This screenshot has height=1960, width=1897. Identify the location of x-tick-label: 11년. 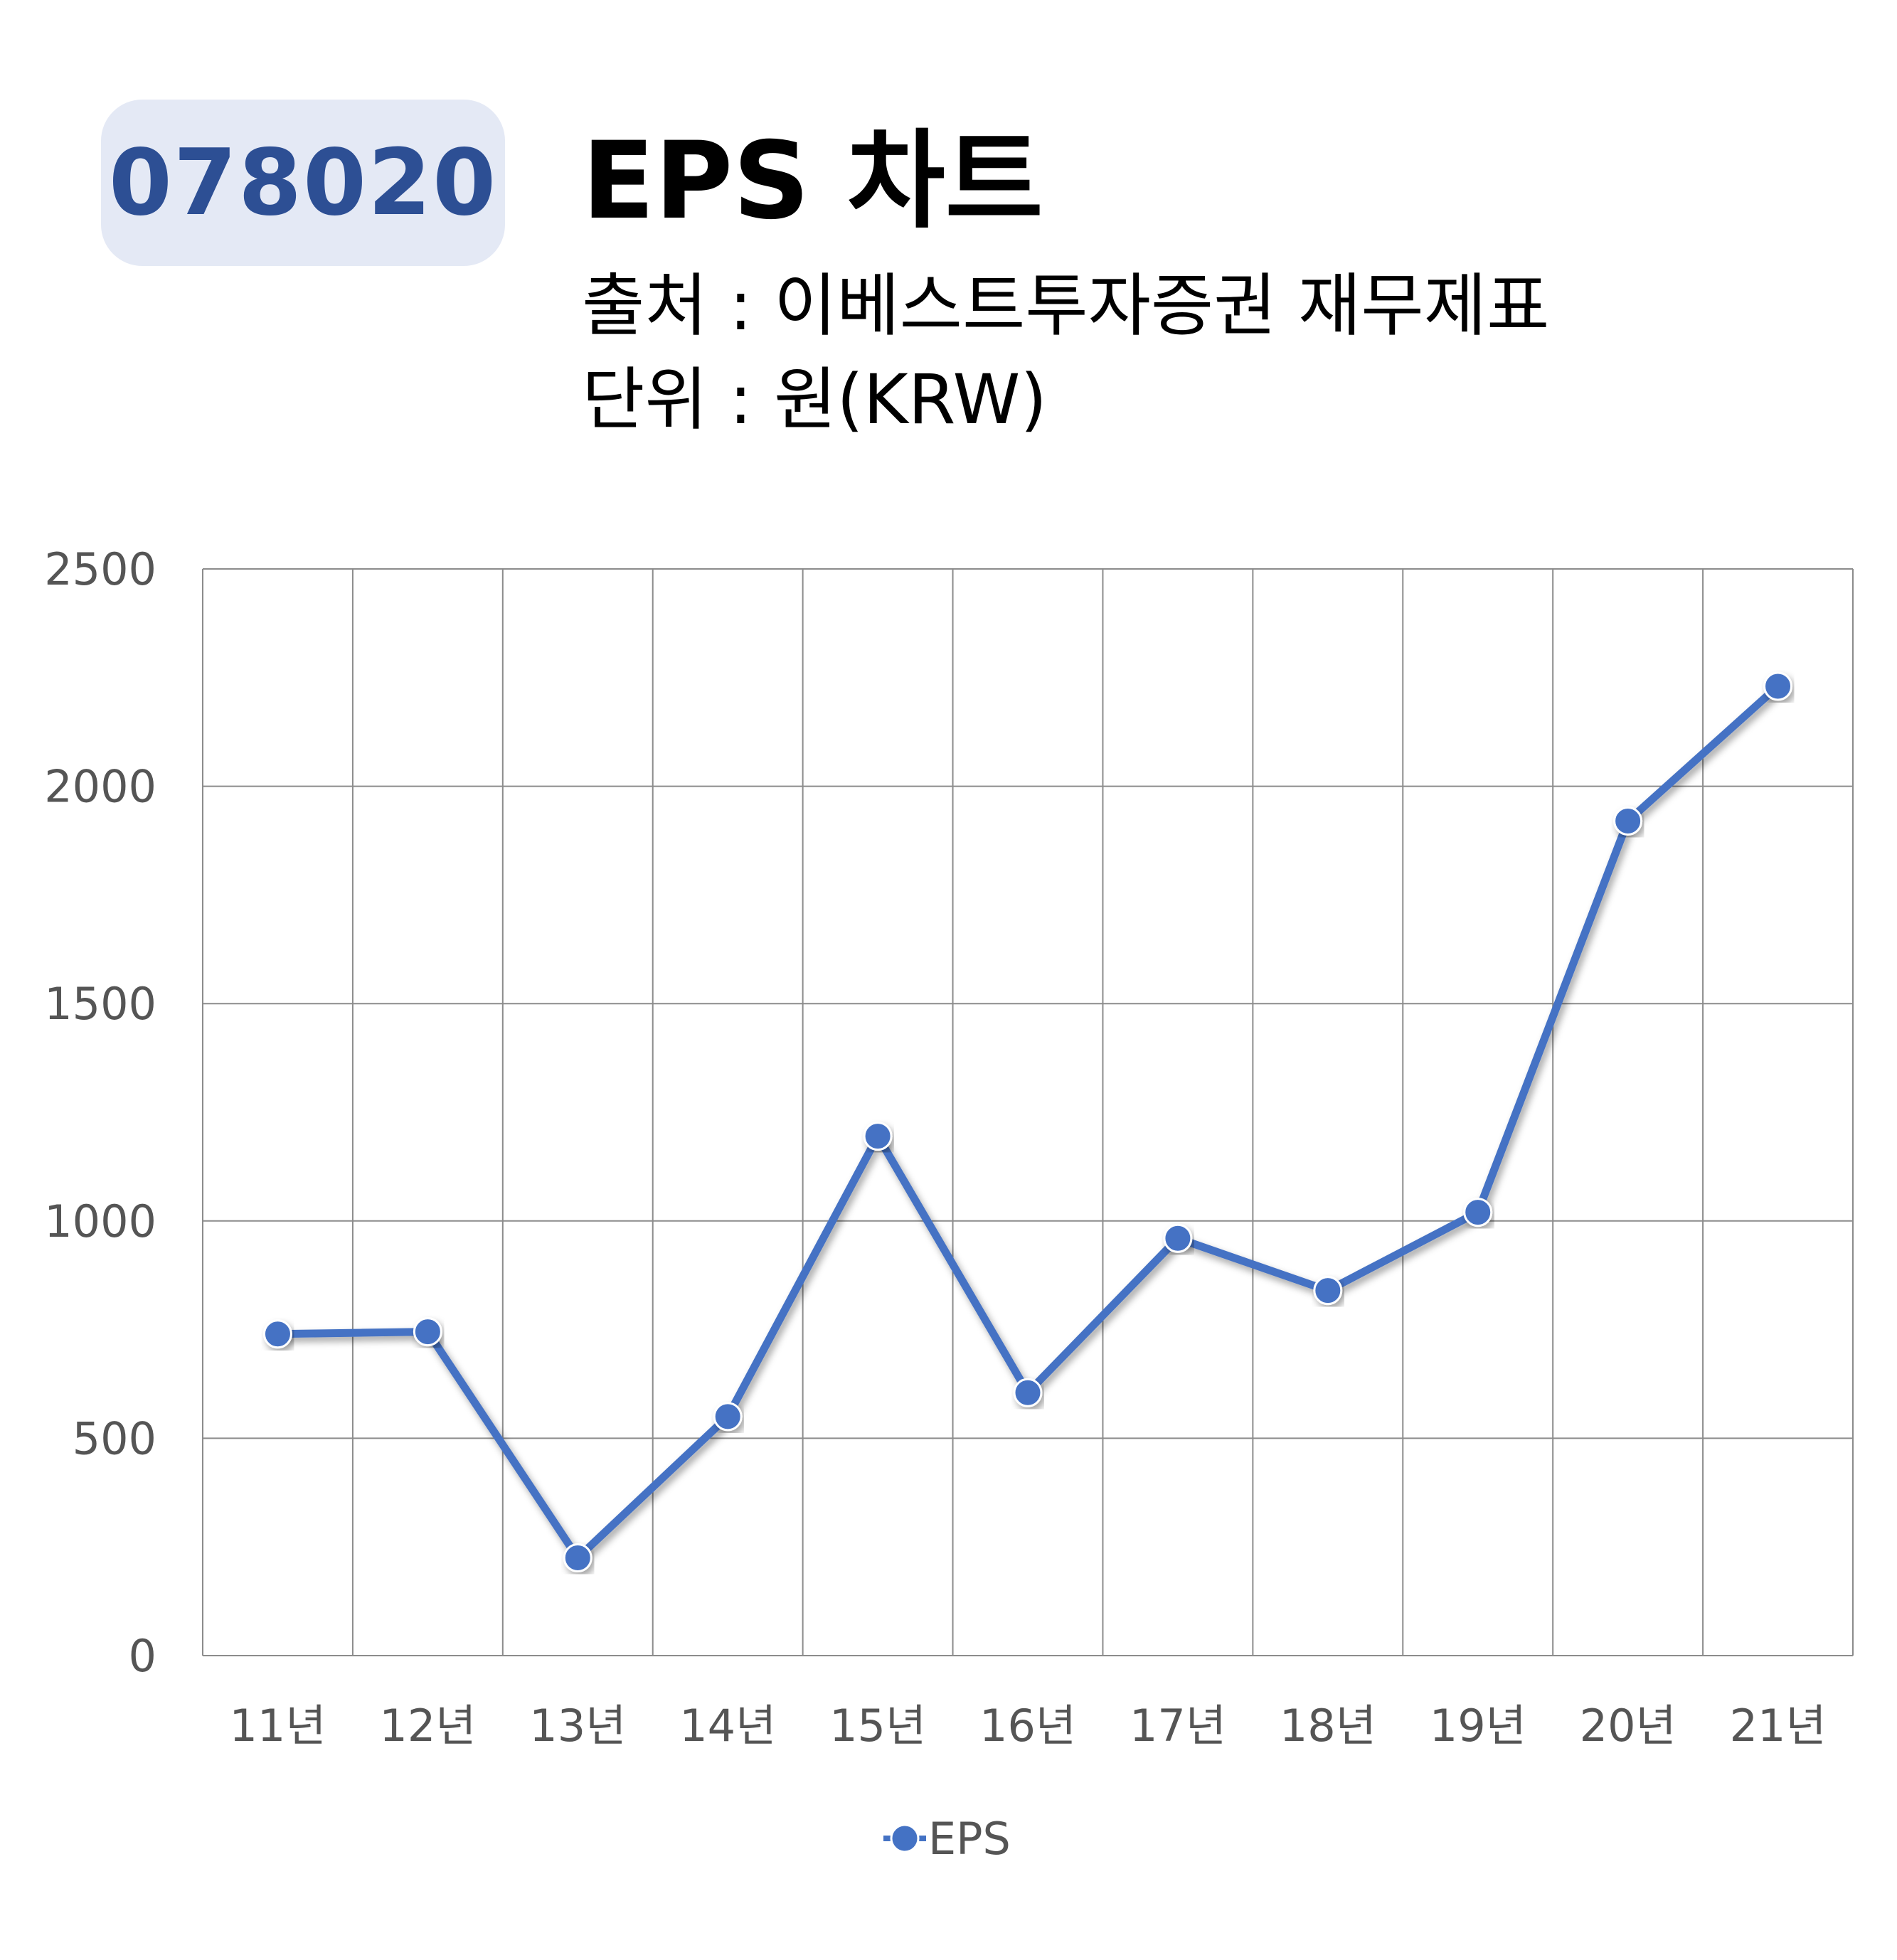
(277, 1726).